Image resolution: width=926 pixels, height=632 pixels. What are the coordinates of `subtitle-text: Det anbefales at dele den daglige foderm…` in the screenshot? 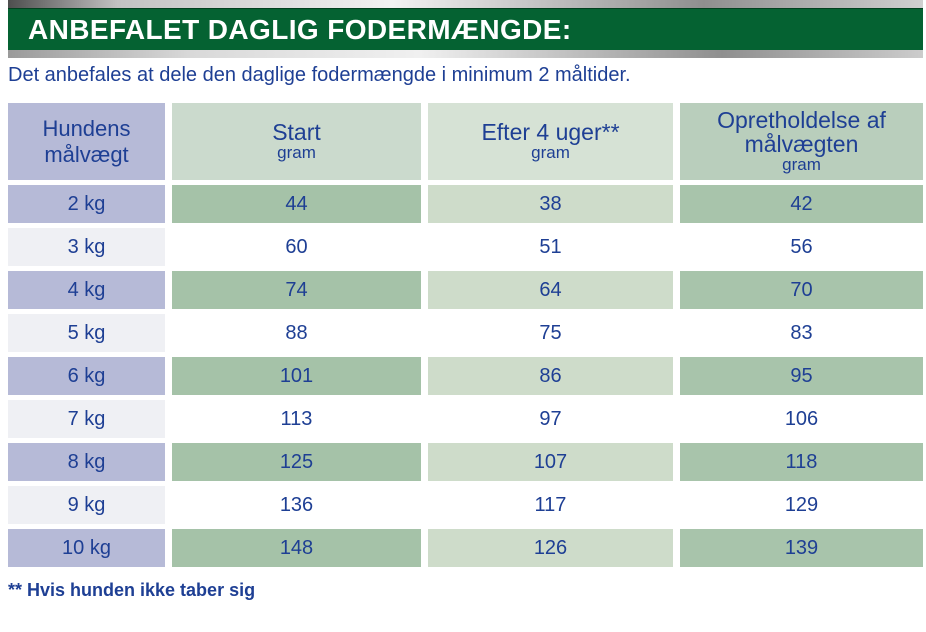 It's located at (319, 75).